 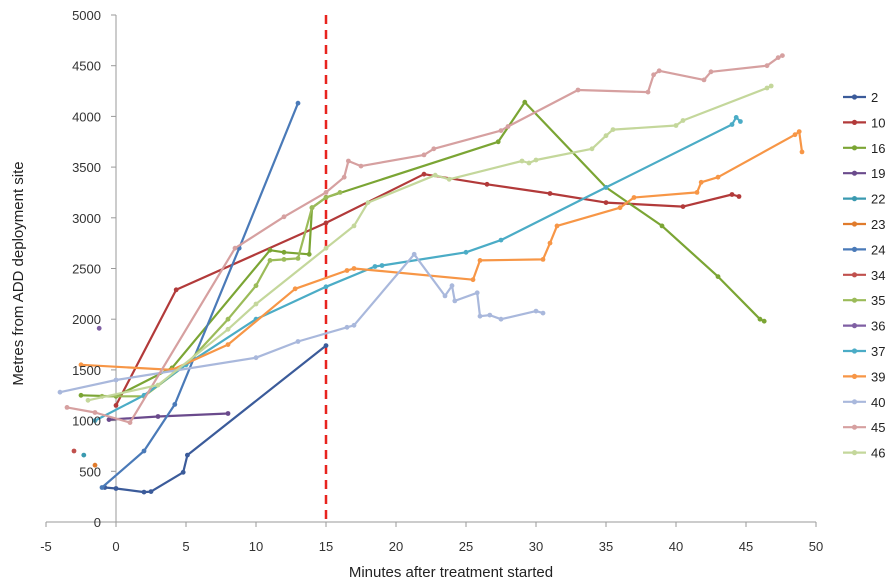 I want to click on x-tick-label: 20, so click(x=396, y=546).